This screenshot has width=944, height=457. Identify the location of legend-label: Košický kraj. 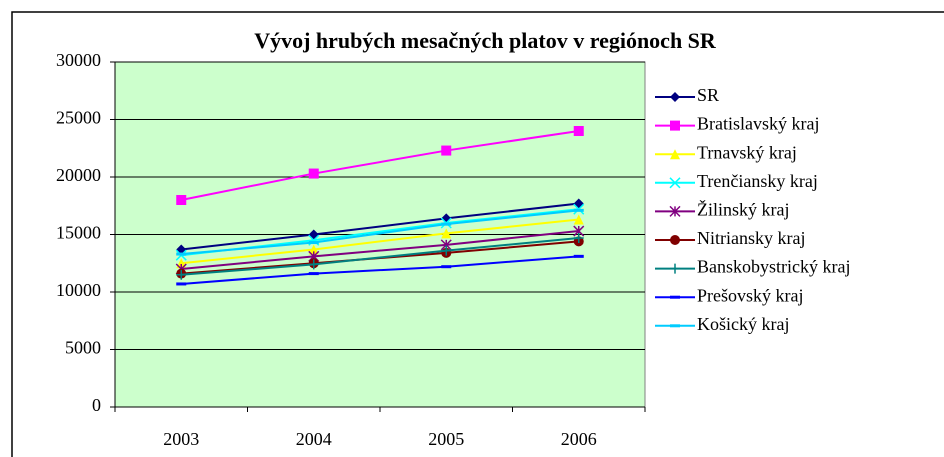
(743, 324).